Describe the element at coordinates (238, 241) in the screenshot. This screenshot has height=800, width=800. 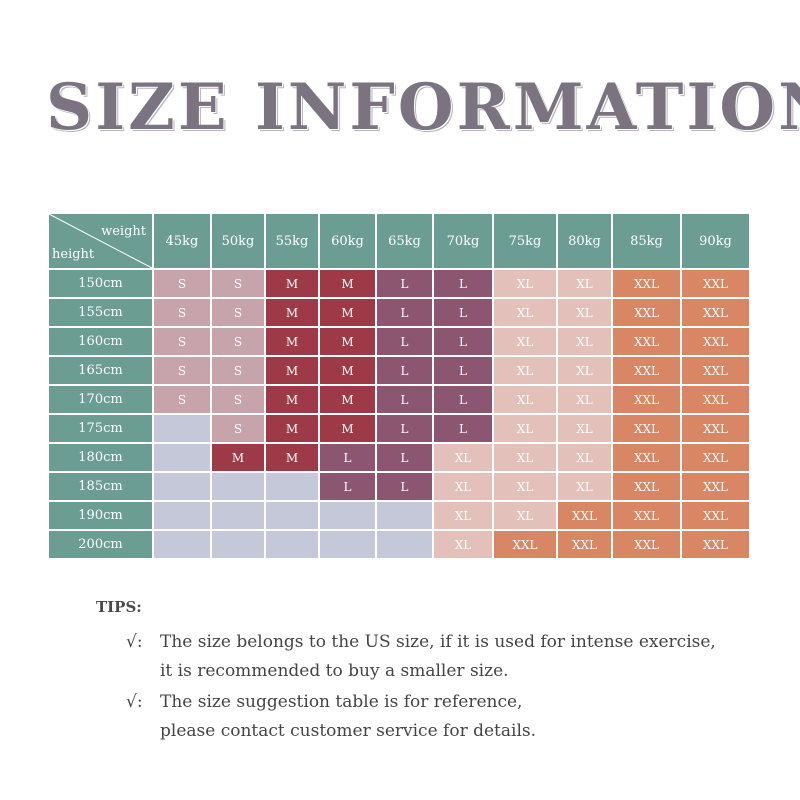
I see `weight-header-cell: 50kg` at that location.